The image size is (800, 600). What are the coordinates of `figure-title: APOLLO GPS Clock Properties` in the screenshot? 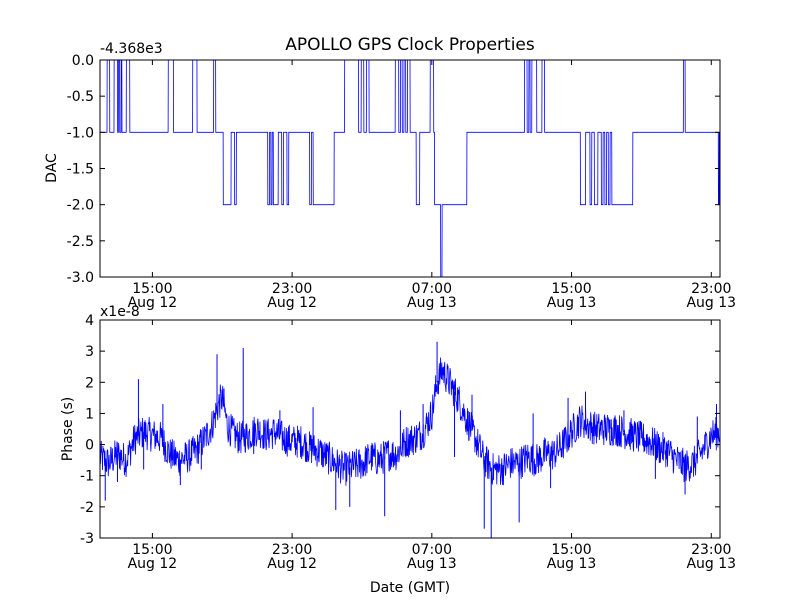 It's located at (410, 45).